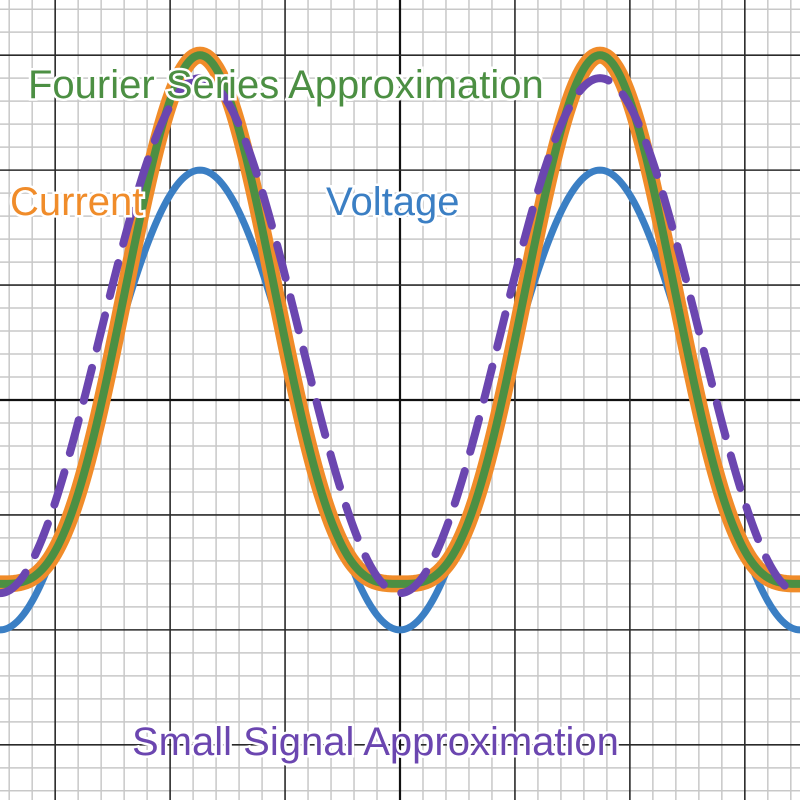 Image resolution: width=800 pixels, height=800 pixels. What do you see at coordinates (392, 202) in the screenshot?
I see `voltage-label: Voltage` at bounding box center [392, 202].